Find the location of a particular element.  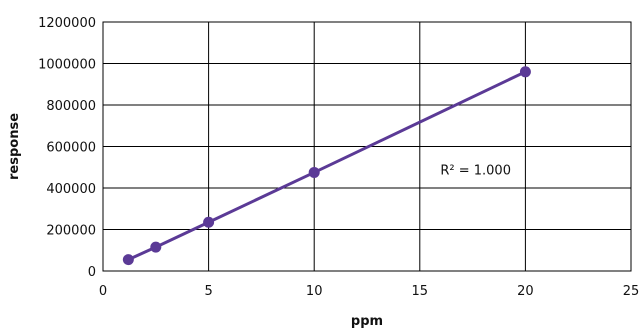

y-tick-label: 0 is located at coordinates (92, 272).